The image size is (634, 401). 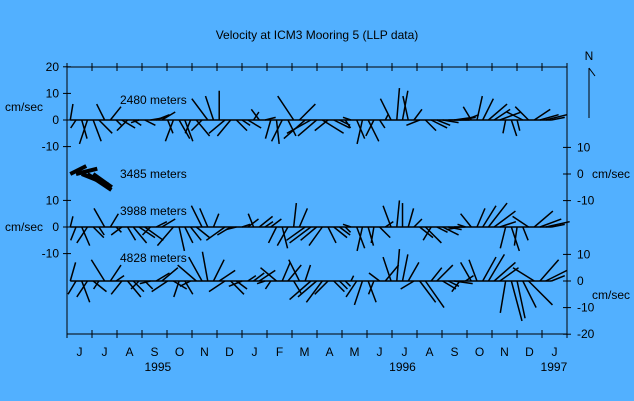 What do you see at coordinates (586, 334) in the screenshot?
I see `y-tick-label: -20` at bounding box center [586, 334].